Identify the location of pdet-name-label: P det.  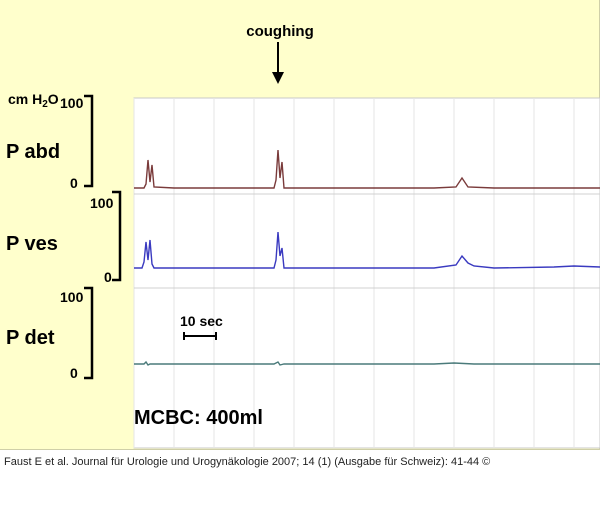
(30, 338).